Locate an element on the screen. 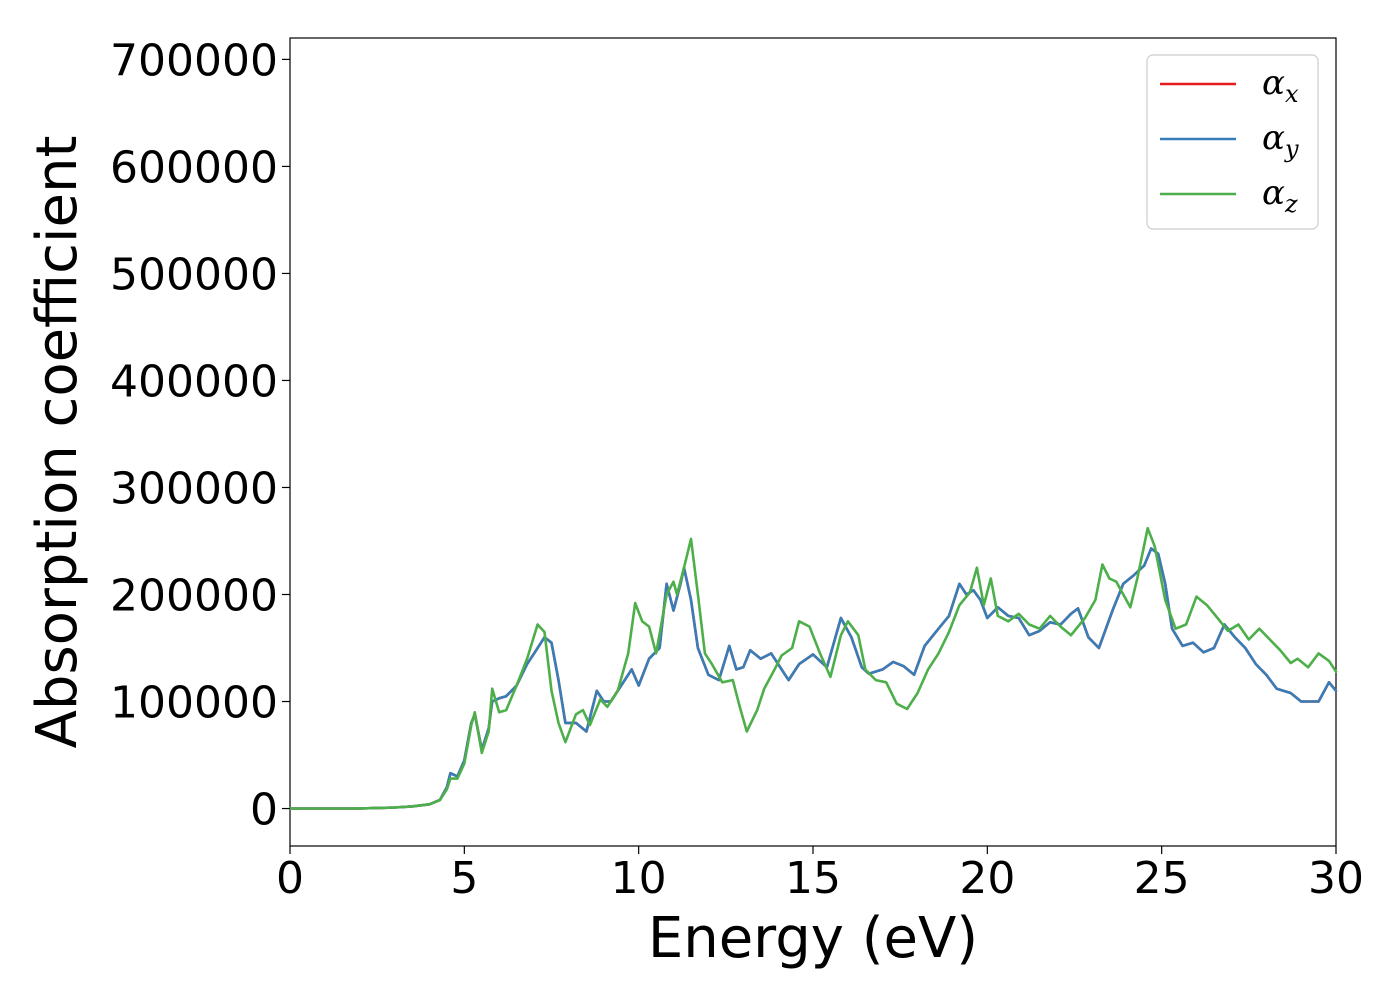 The width and height of the screenshot is (1400, 1000). y-axis-label: Absorption coefficient is located at coordinates (57, 442).